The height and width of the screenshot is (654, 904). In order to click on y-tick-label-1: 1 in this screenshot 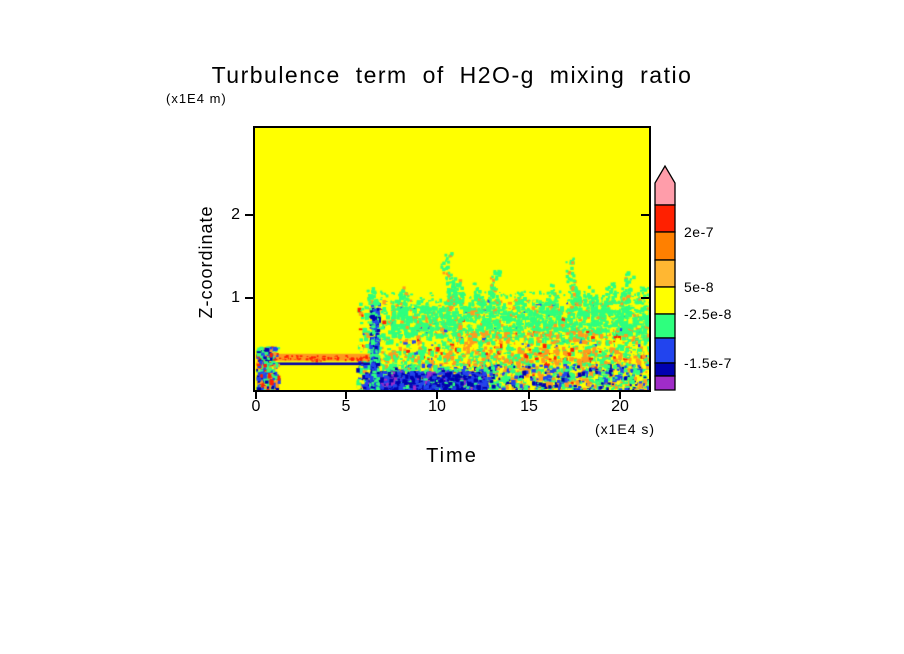, I will do `click(235, 297)`.